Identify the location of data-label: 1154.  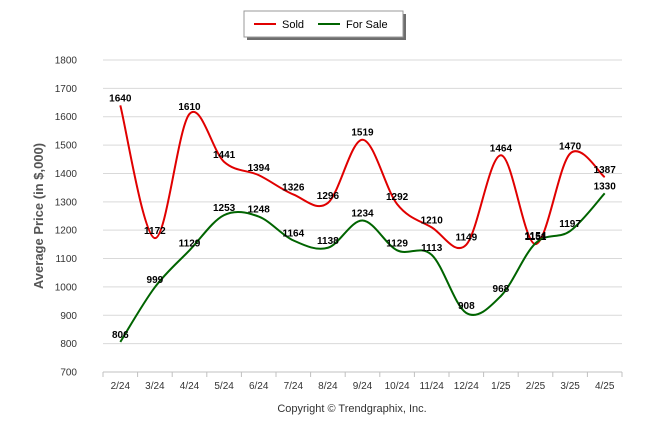
(536, 236).